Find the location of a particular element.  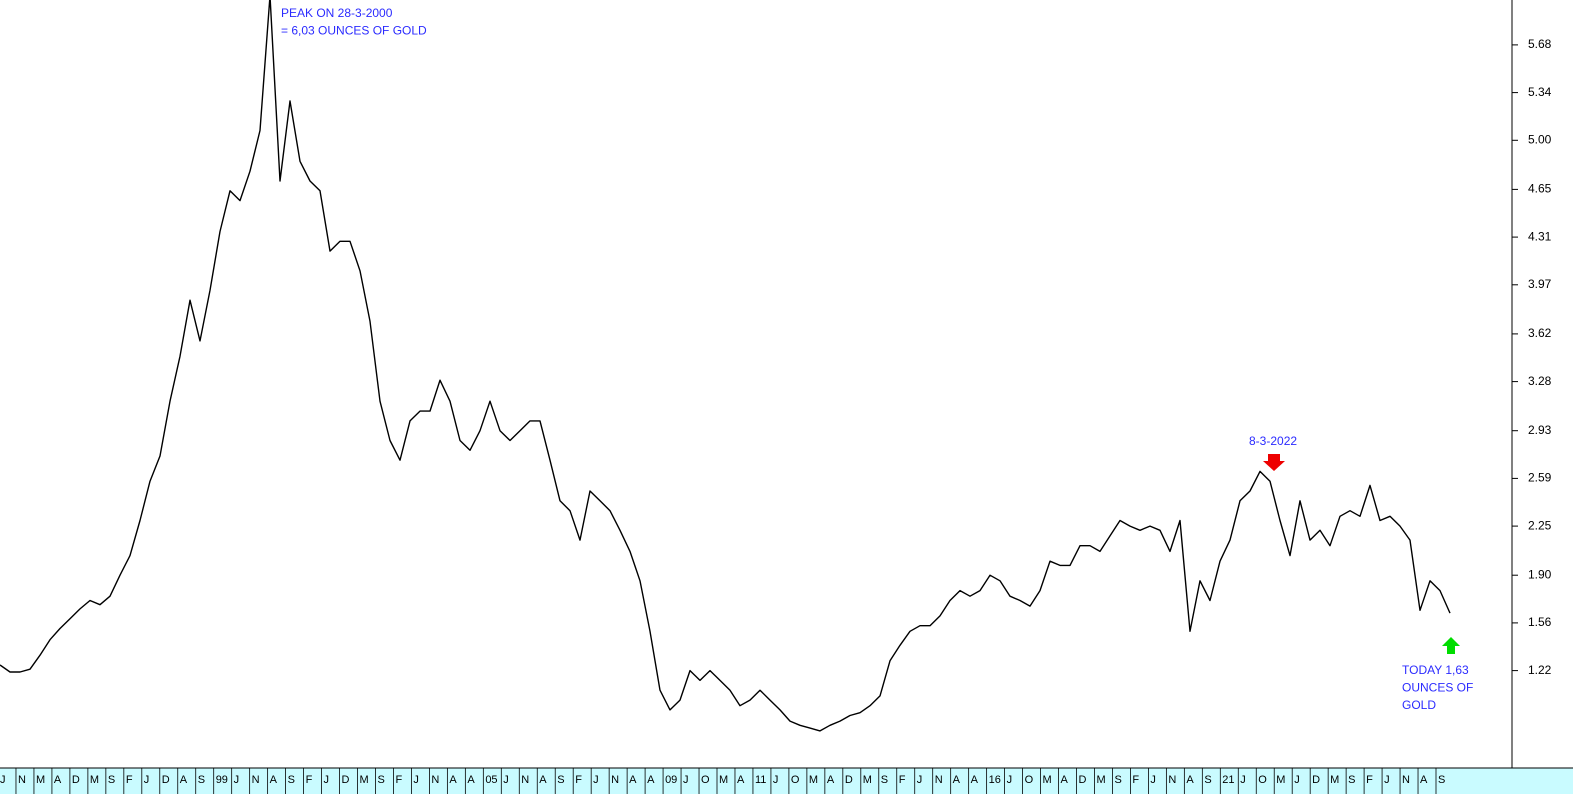

x-tick-label: 16 is located at coordinates (995, 780).